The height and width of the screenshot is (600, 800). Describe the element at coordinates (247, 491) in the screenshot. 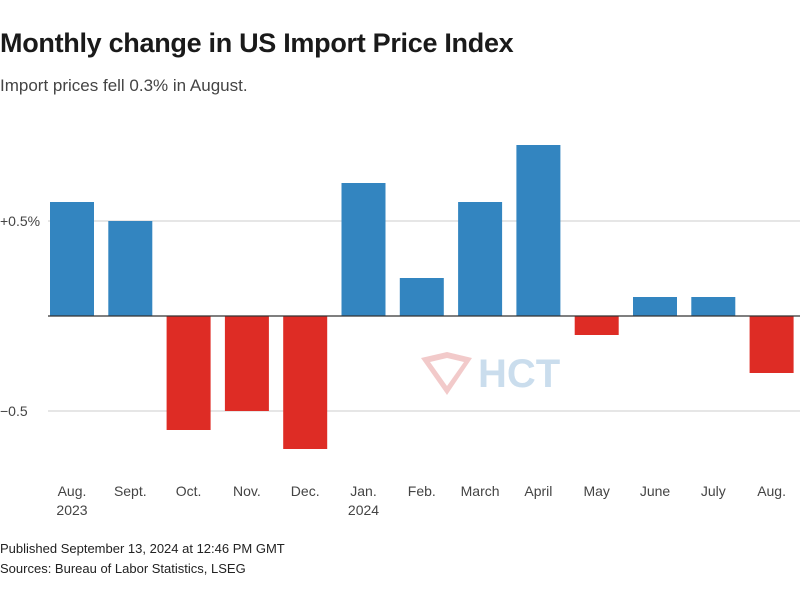

I see `x-tick-label: Nov.` at that location.